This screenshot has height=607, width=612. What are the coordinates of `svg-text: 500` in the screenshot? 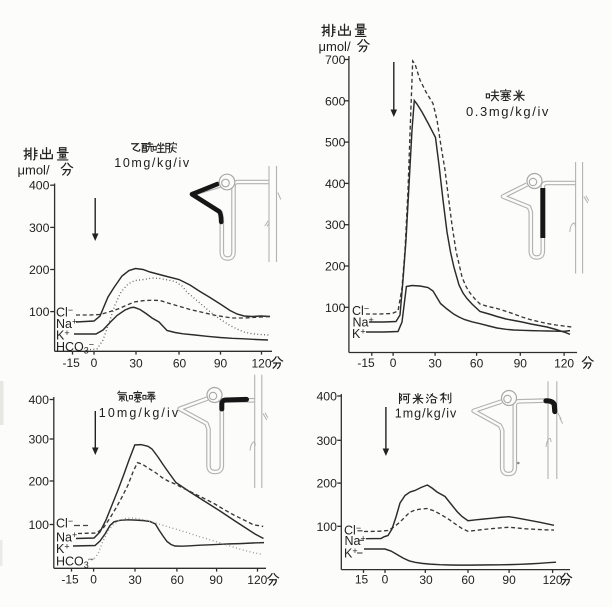 It's located at (335, 143).